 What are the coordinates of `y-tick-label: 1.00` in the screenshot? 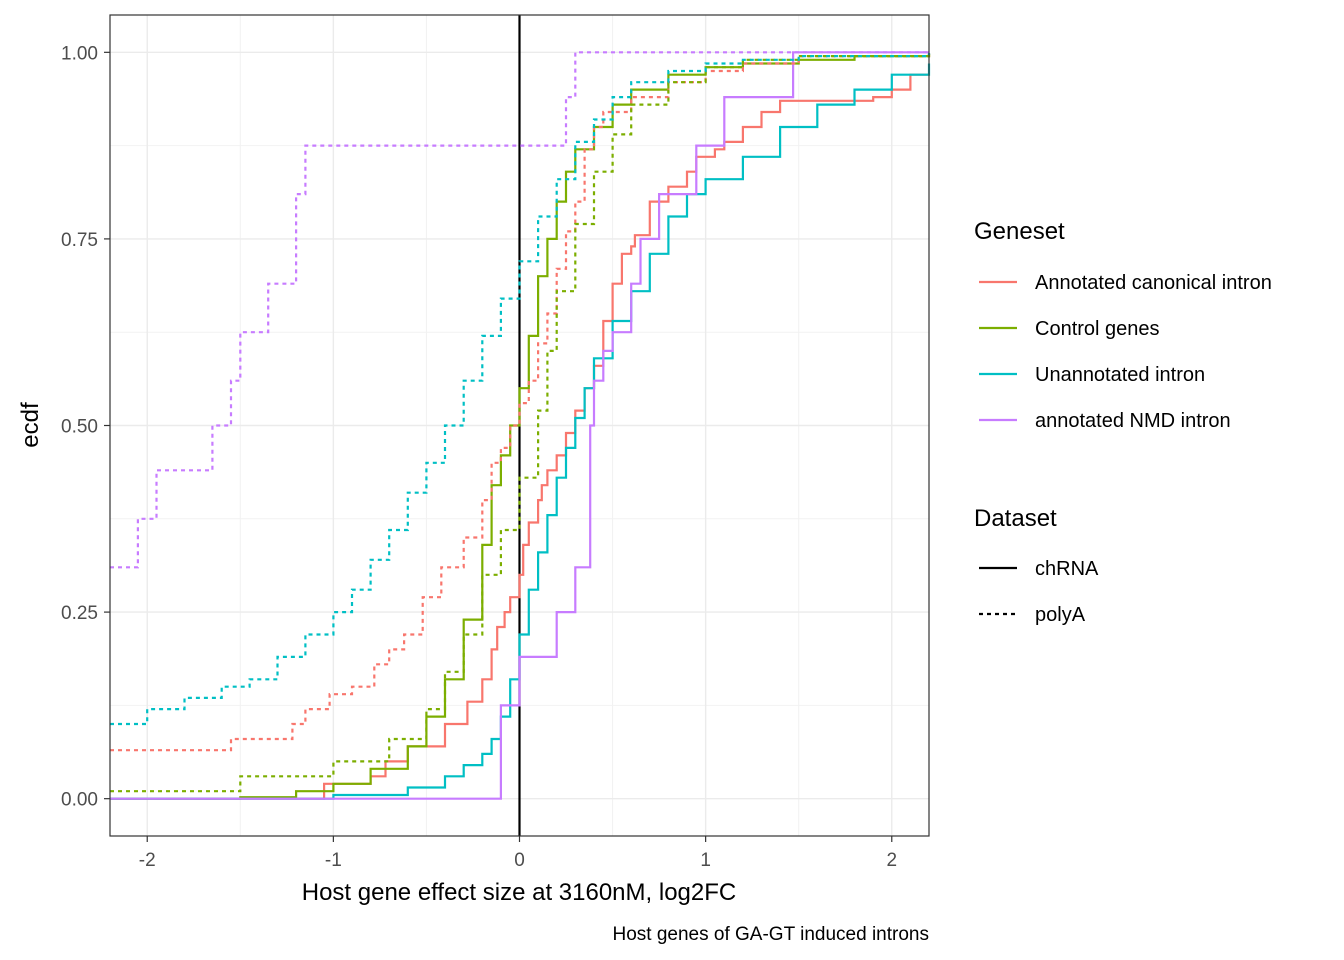 It's located at (79, 53).